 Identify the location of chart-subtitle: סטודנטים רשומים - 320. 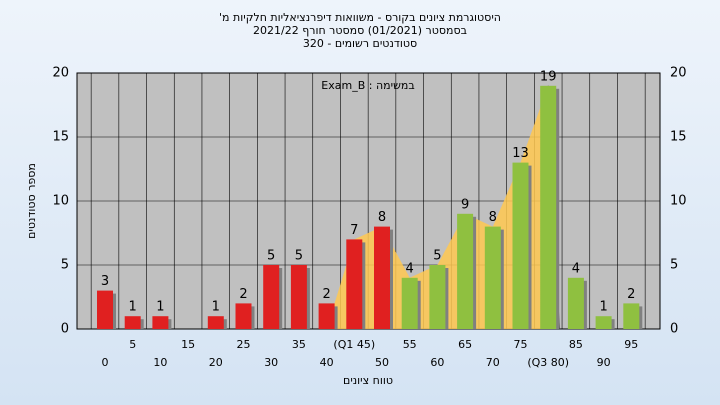
(360, 43).